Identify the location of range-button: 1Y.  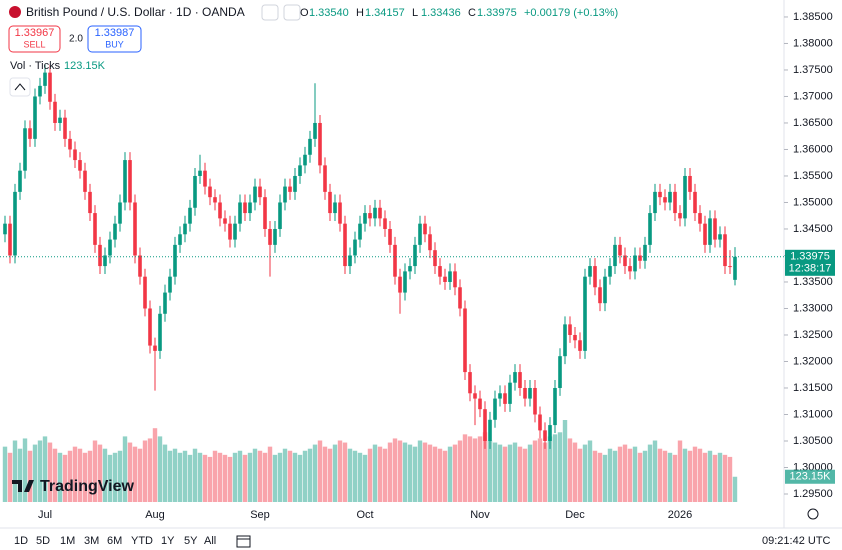
(168, 541).